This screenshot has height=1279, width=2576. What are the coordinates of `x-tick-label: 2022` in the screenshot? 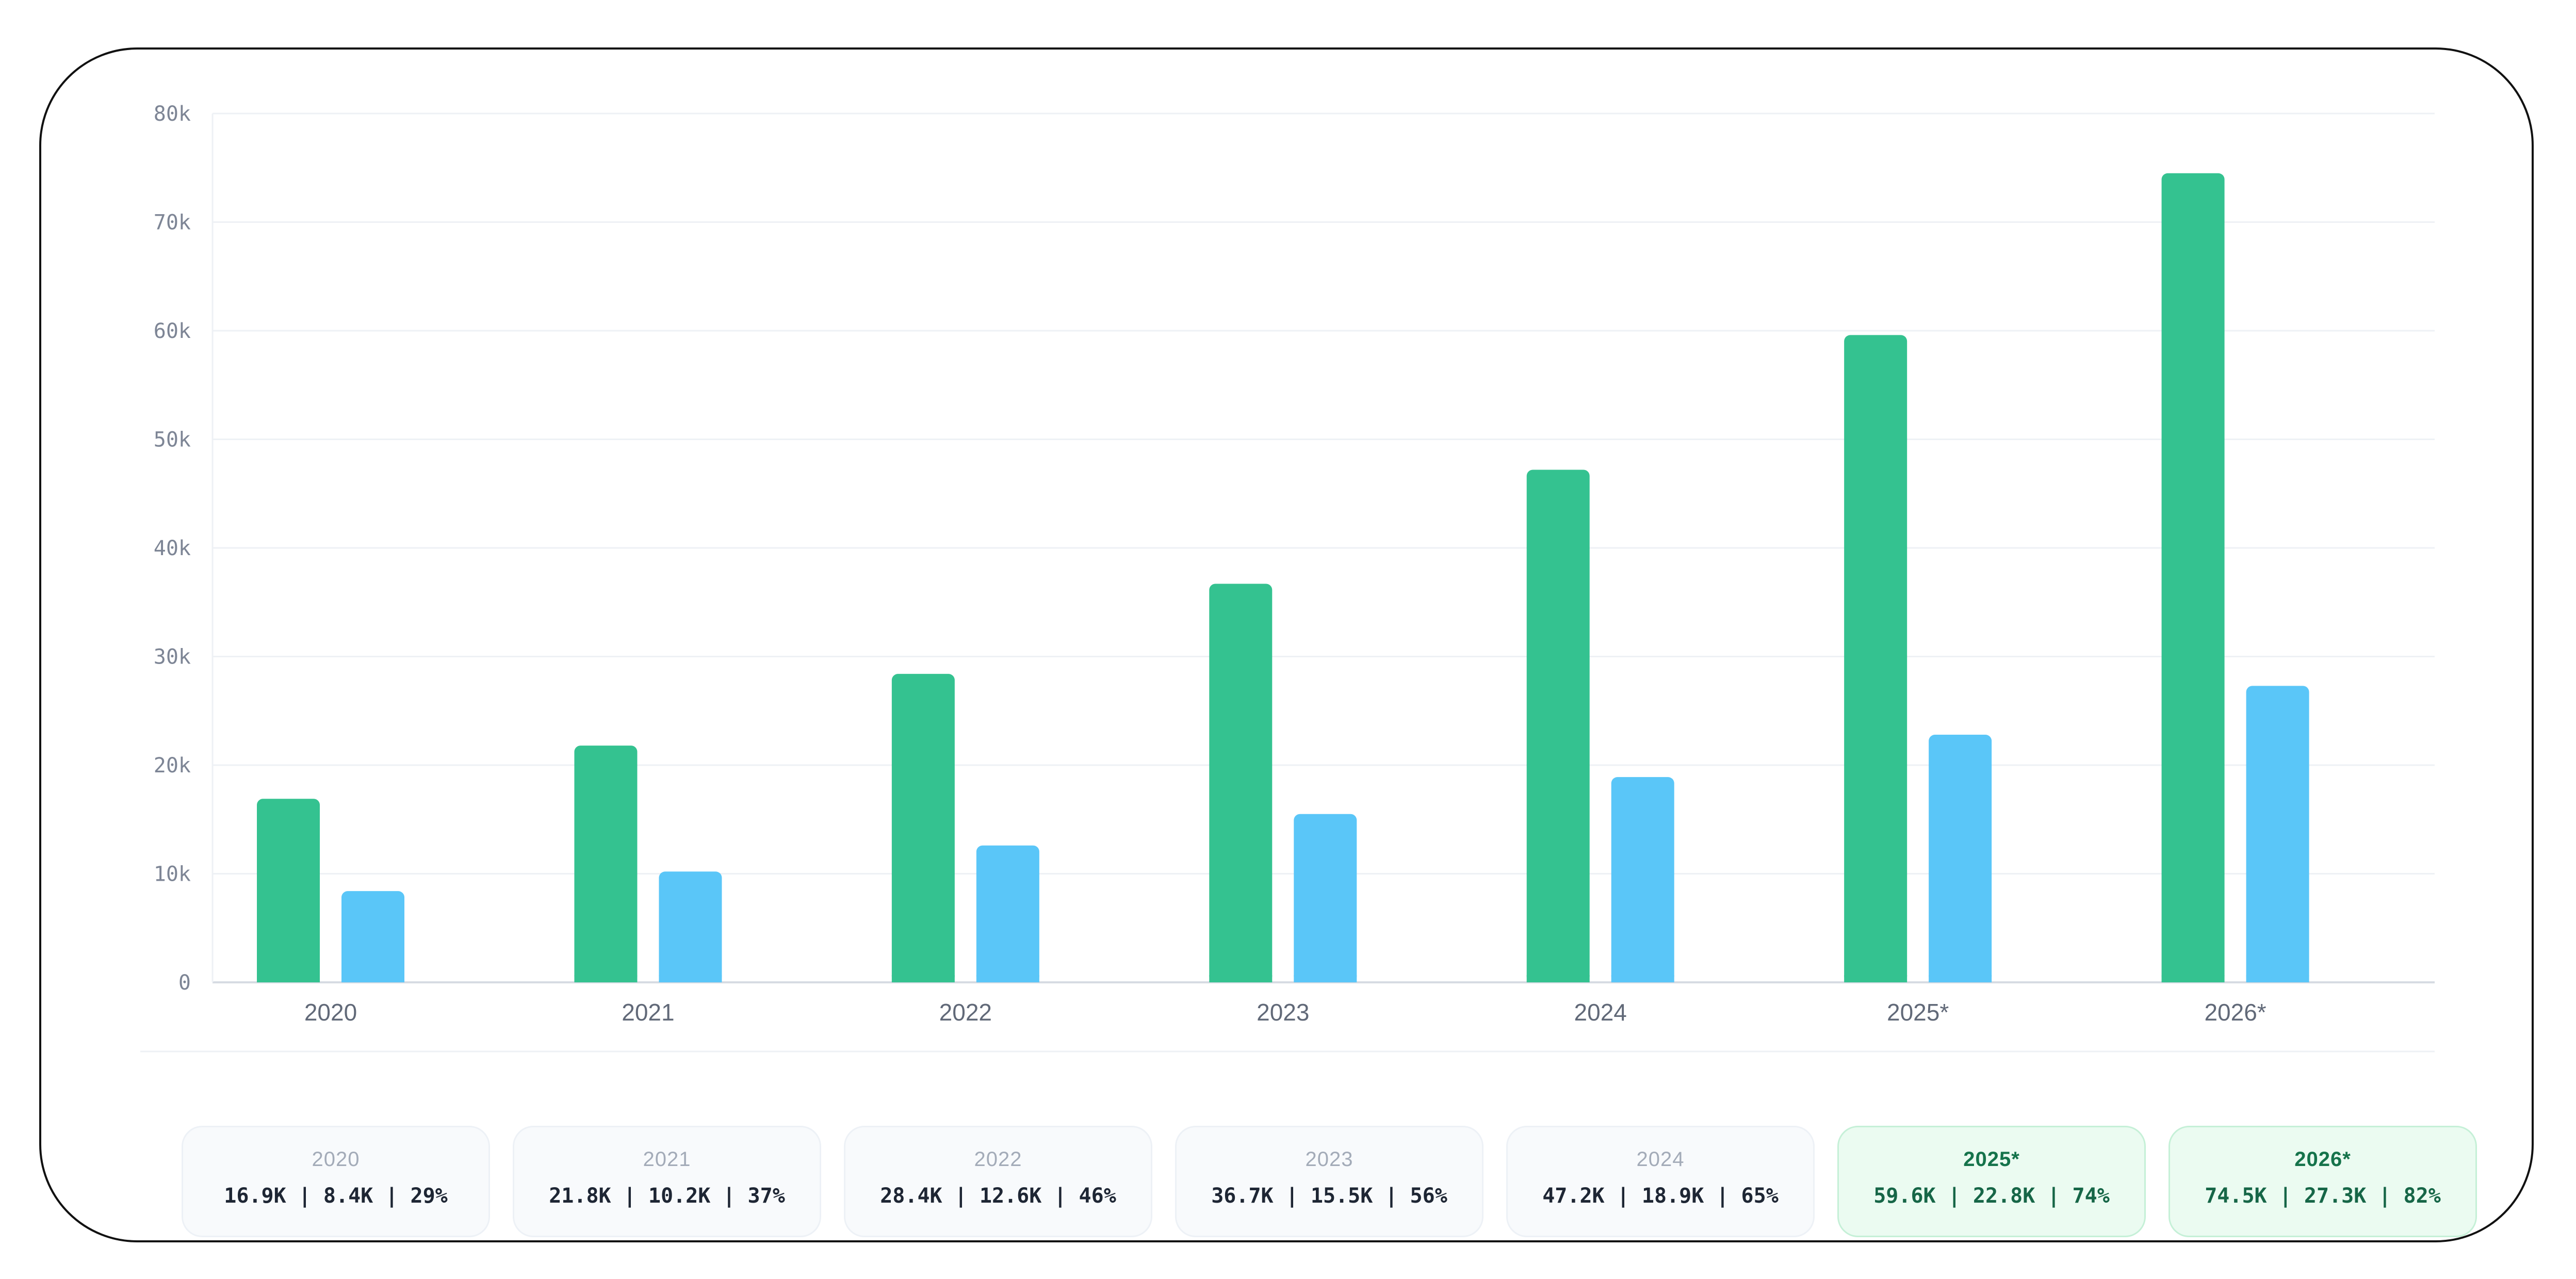 It's located at (966, 1013).